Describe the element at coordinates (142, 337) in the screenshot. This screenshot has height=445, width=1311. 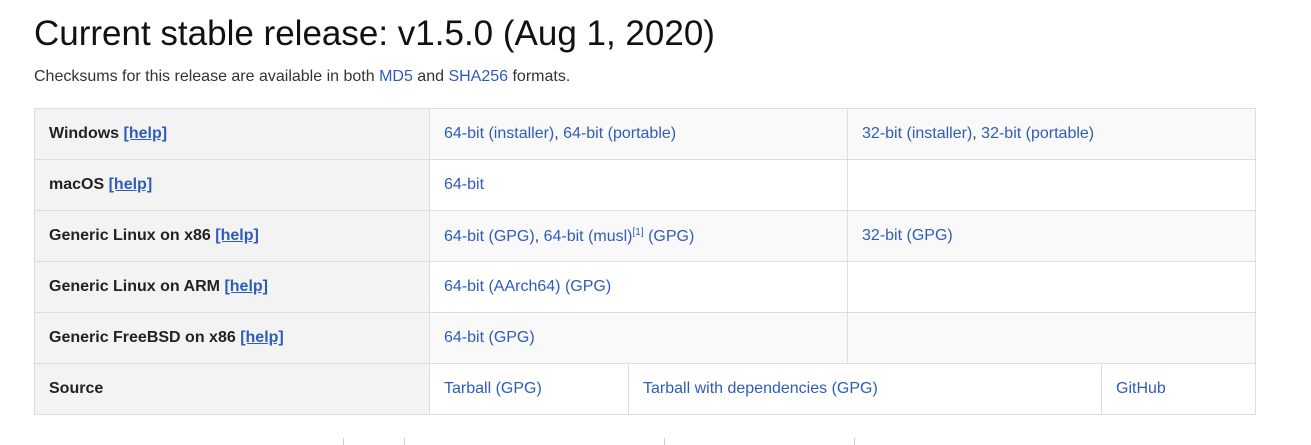
I see `os-label-freebsd: Generic FreeBSD on x86` at that location.